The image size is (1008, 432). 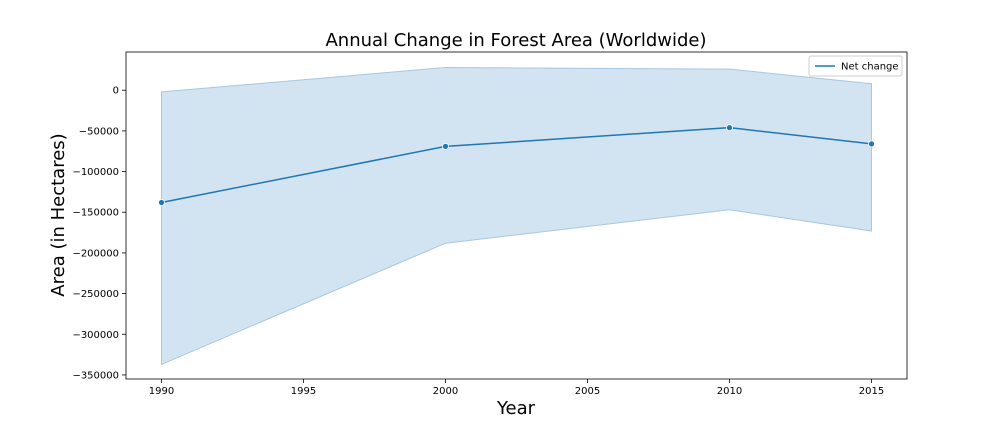 I want to click on x-tick-label-1990: 1990, so click(x=161, y=391).